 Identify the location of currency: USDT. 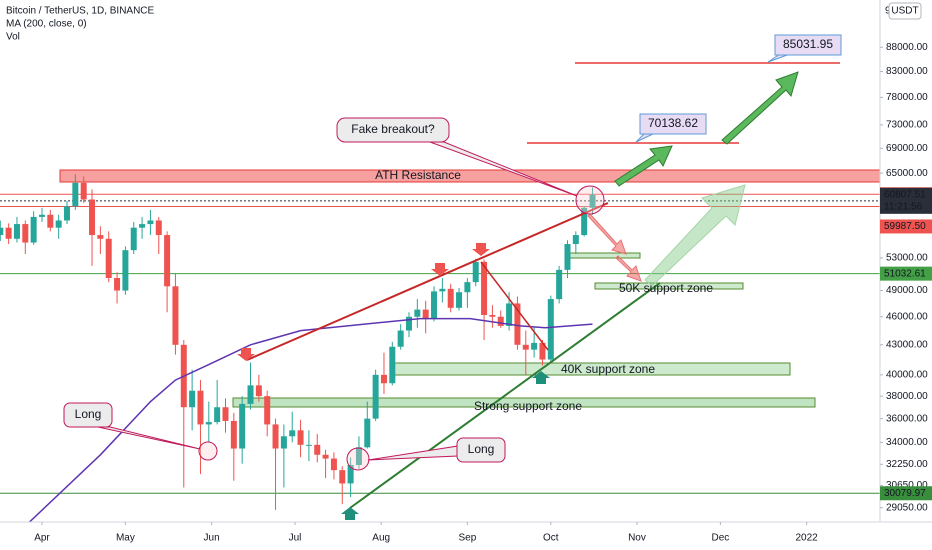
(904, 11).